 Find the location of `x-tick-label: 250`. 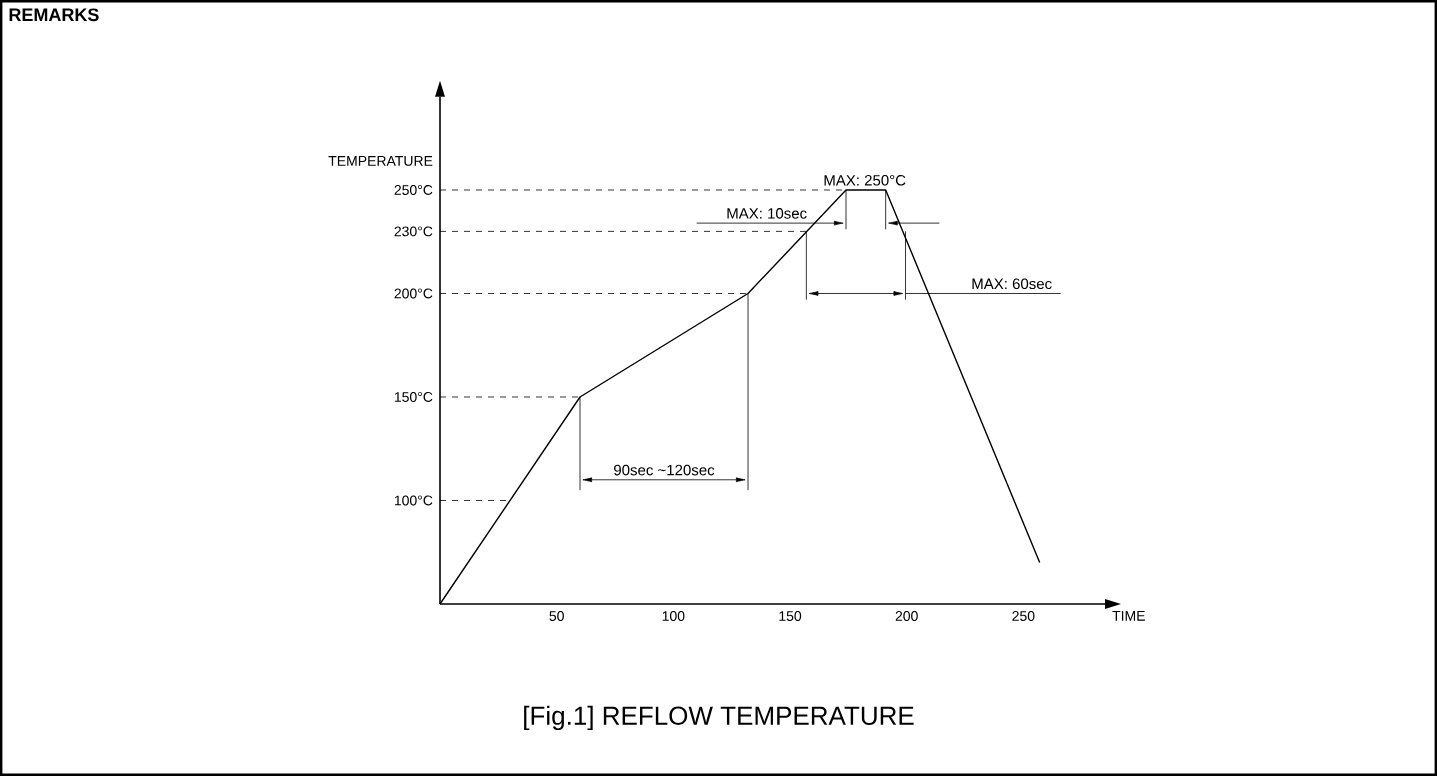

x-tick-label: 250 is located at coordinates (1023, 616).